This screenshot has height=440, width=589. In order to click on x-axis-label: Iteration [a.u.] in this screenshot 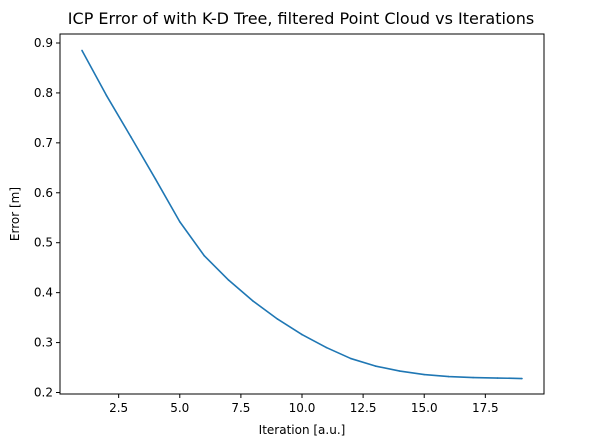, I will do `click(302, 430)`.